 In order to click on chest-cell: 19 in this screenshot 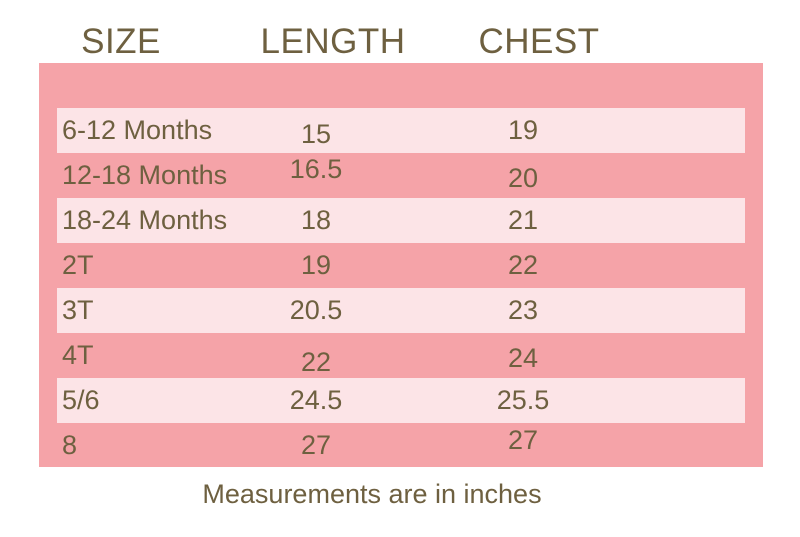, I will do `click(523, 130)`.